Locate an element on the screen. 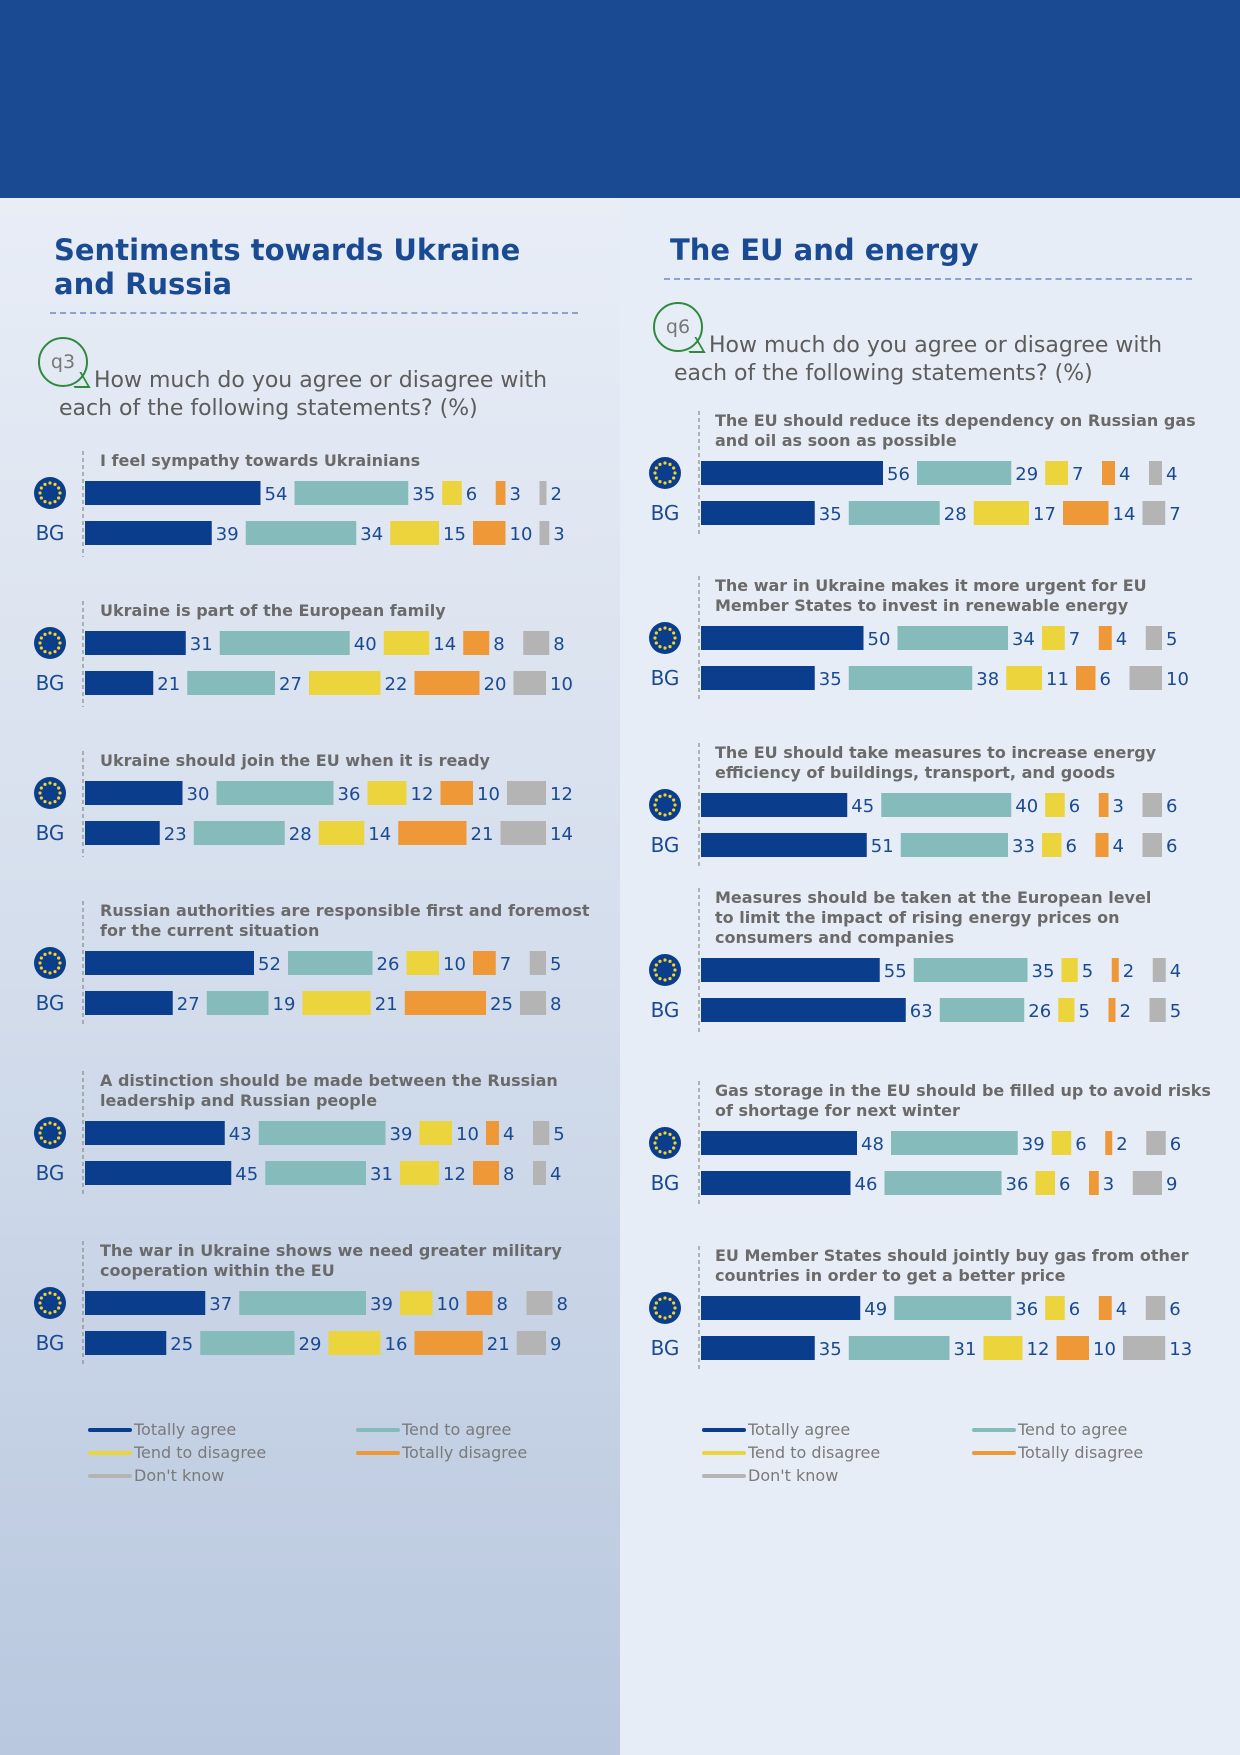  section-title-line-1: The EU and energy is located at coordinates (824, 250).